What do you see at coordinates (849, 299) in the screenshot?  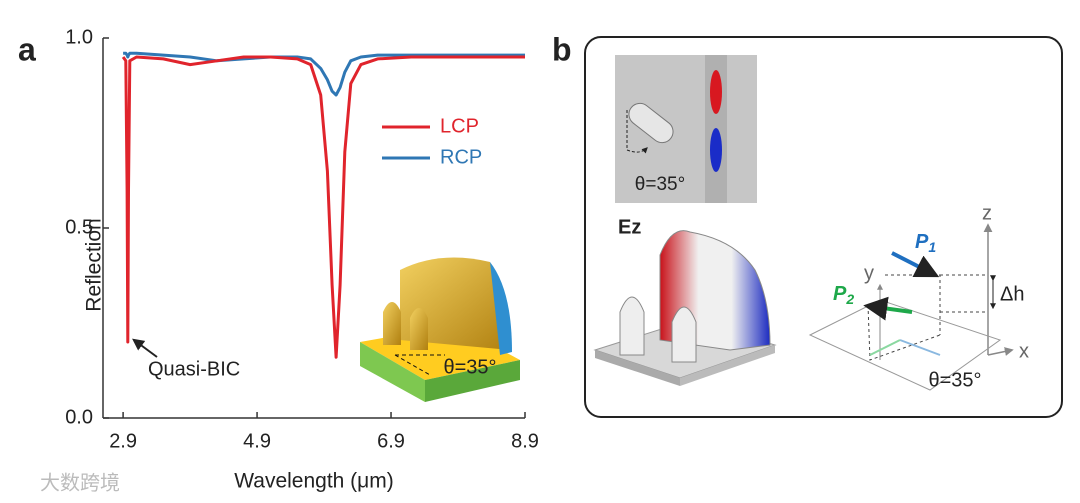 I see `p2-sub: 2` at bounding box center [849, 299].